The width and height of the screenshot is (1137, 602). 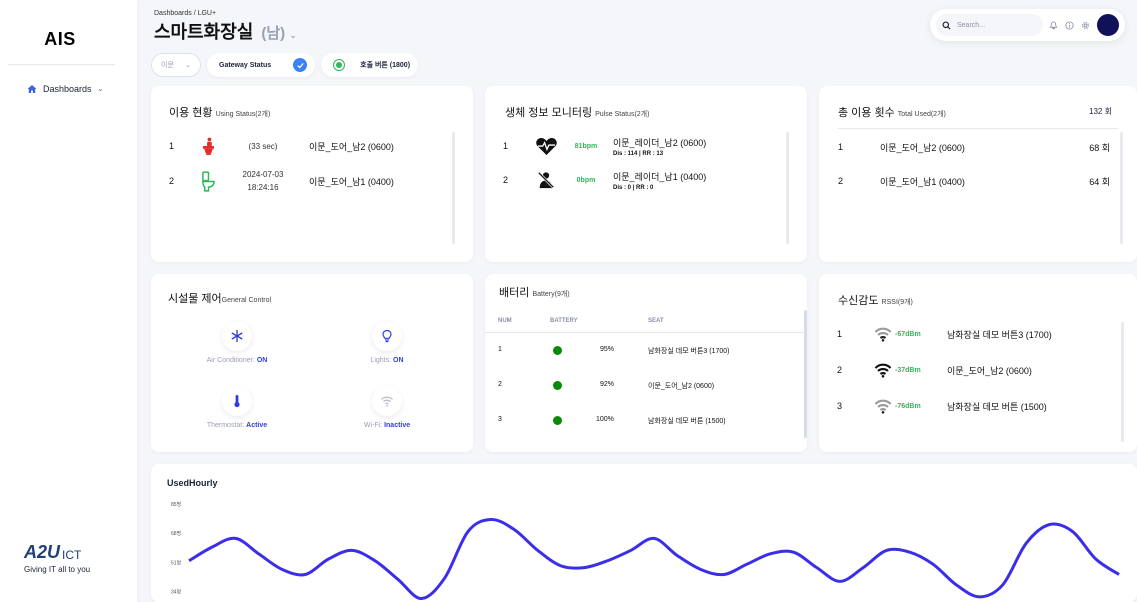 I want to click on rssi-title: 수신감도 RSSI(9개), so click(x=875, y=301).